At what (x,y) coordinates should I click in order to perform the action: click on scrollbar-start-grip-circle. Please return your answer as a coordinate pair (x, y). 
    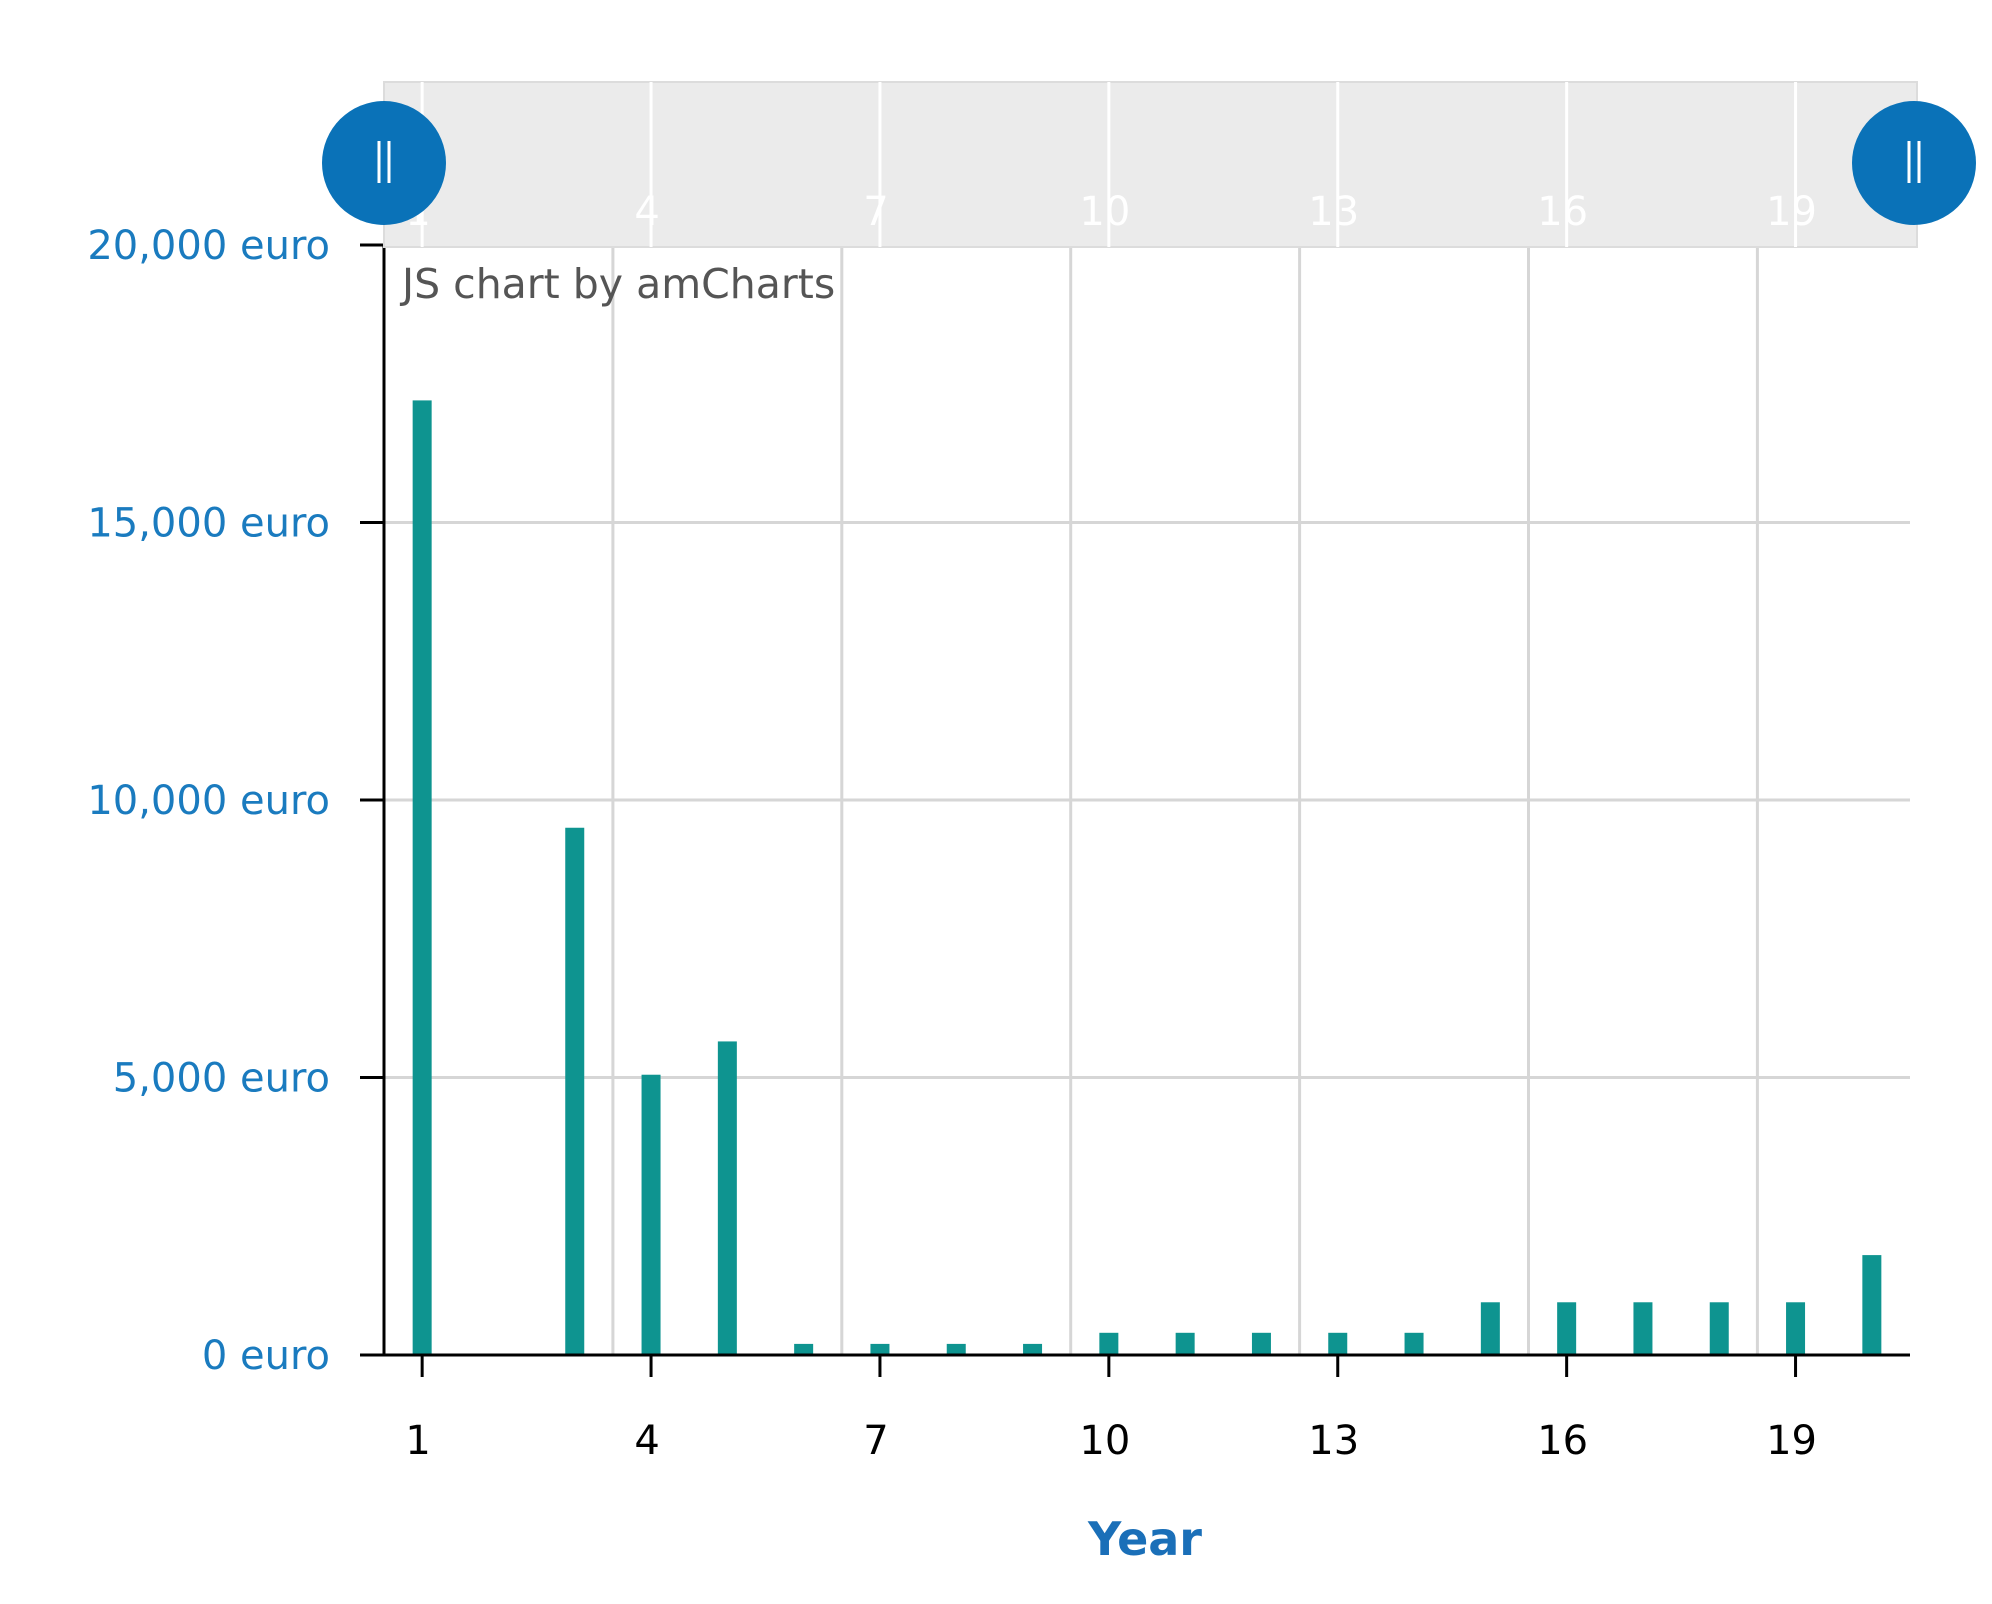
    Looking at the image, I should click on (384, 163).